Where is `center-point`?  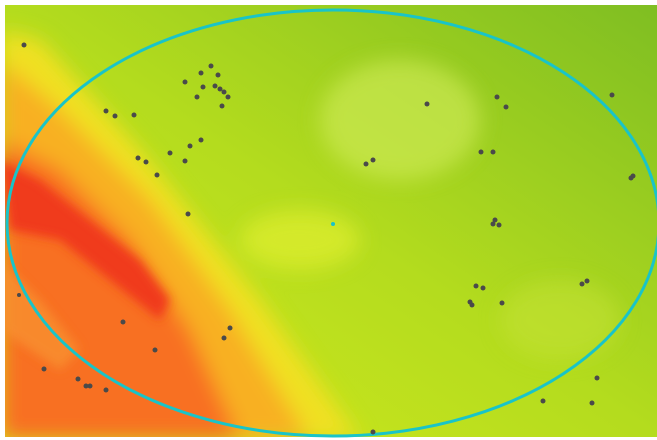 center-point is located at coordinates (333, 224).